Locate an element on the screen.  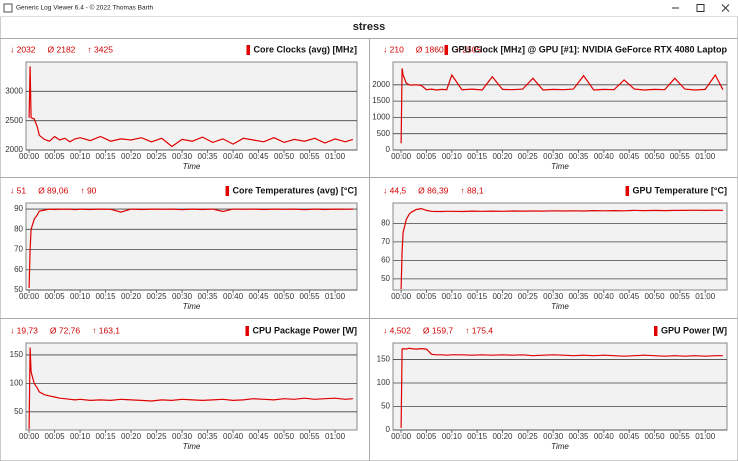
y-tick-label: 1500 is located at coordinates (381, 100).